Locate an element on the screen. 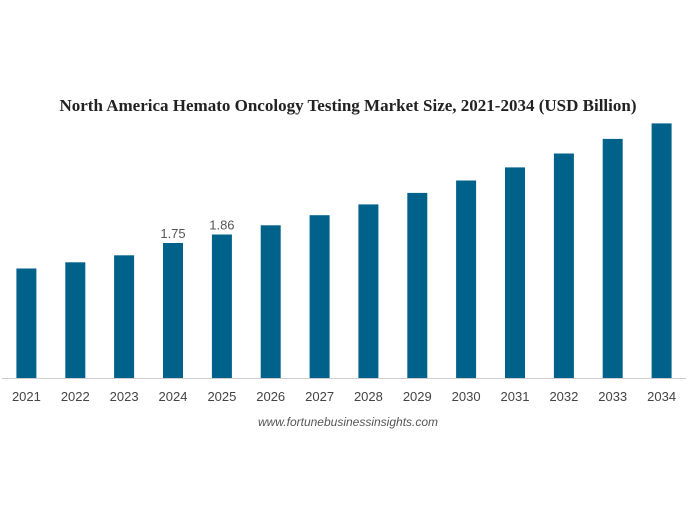 This screenshot has width=696, height=522. x-tick-label-2032: 2032 is located at coordinates (563, 396).